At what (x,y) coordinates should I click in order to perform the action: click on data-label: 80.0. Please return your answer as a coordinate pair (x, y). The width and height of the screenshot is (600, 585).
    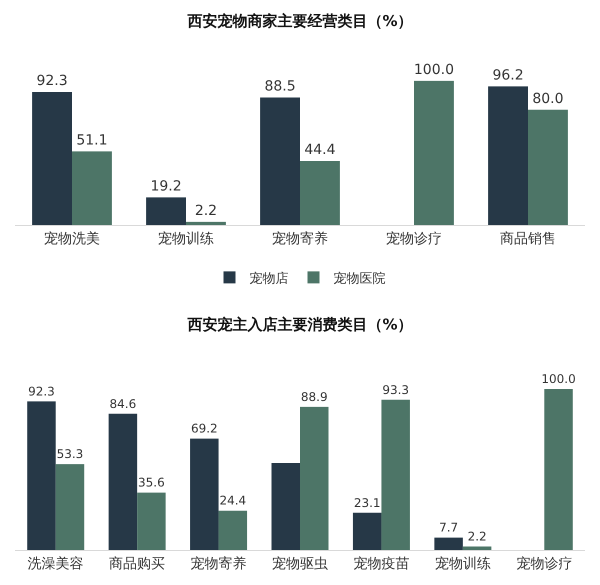
    Looking at the image, I should click on (548, 98).